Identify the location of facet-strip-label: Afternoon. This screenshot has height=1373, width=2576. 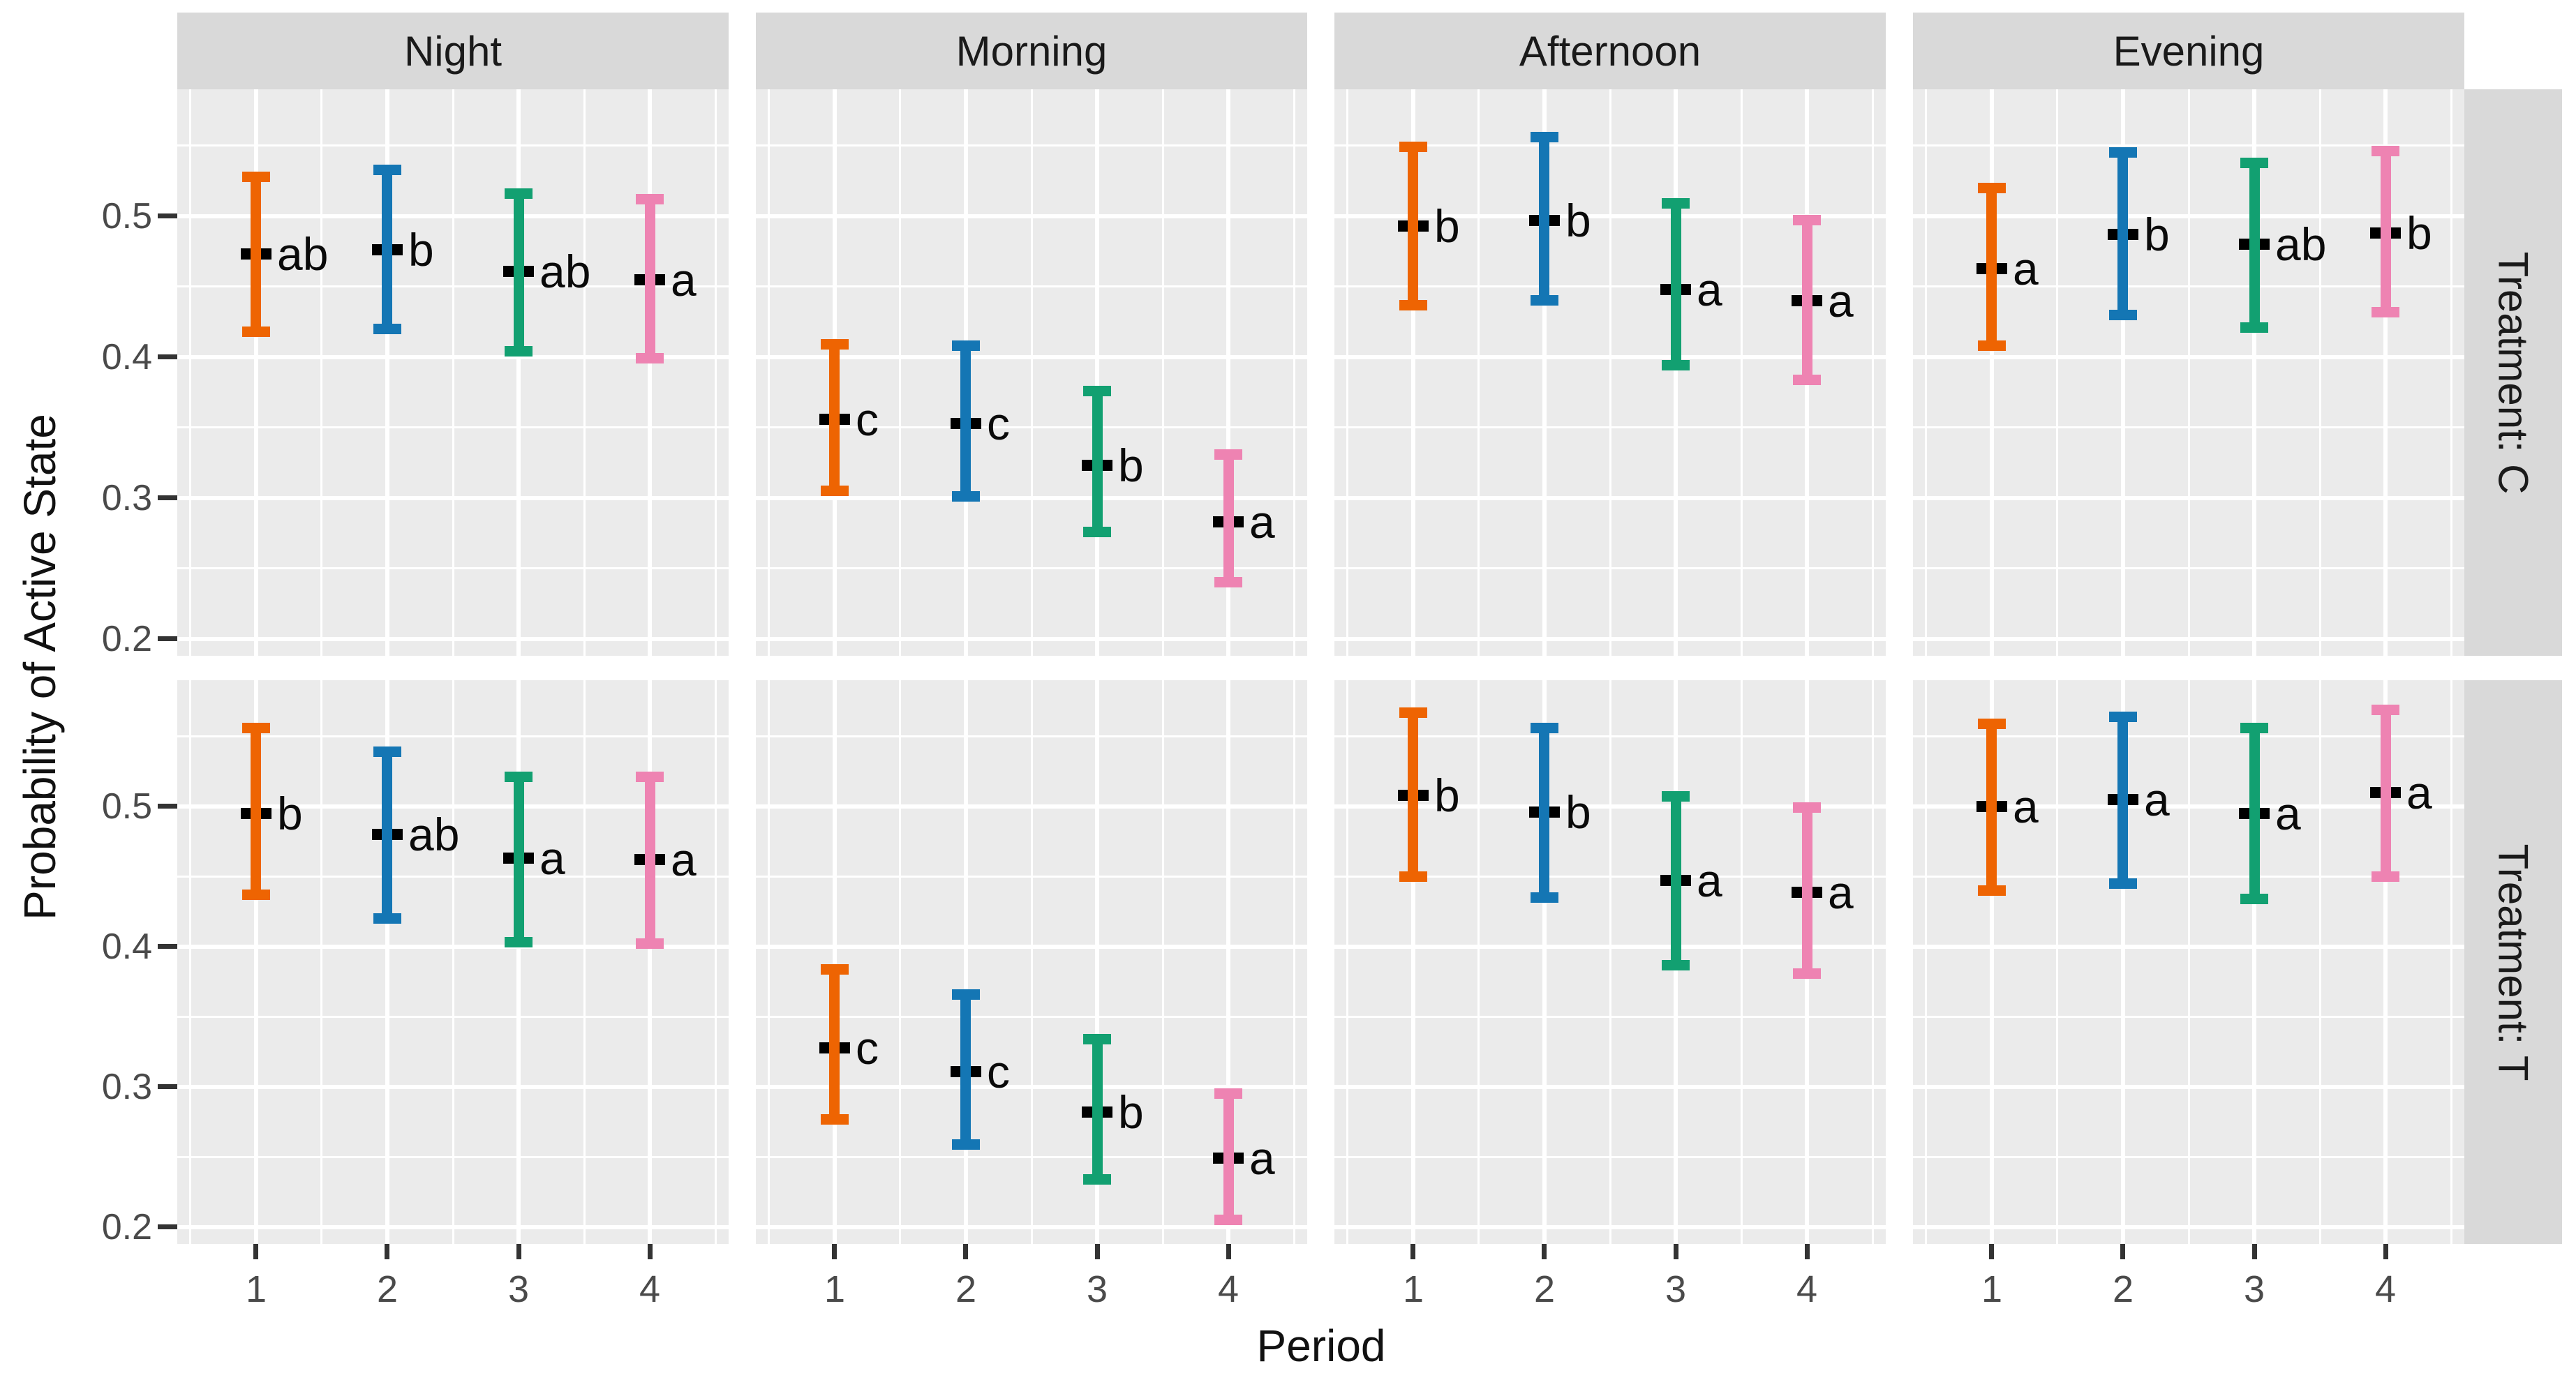
(1611, 51).